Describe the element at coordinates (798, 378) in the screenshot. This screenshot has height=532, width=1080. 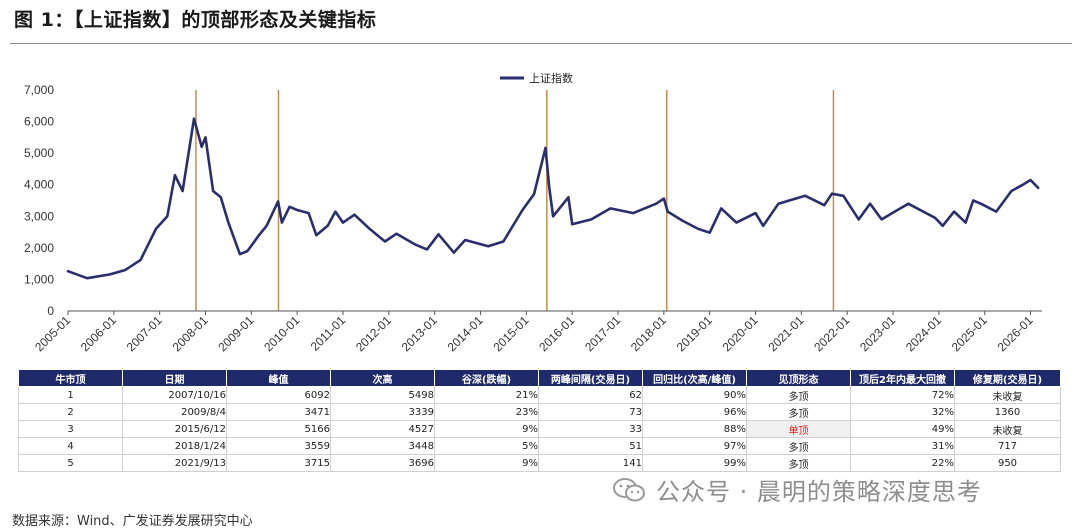
I see `col-header: 见顶形态` at that location.